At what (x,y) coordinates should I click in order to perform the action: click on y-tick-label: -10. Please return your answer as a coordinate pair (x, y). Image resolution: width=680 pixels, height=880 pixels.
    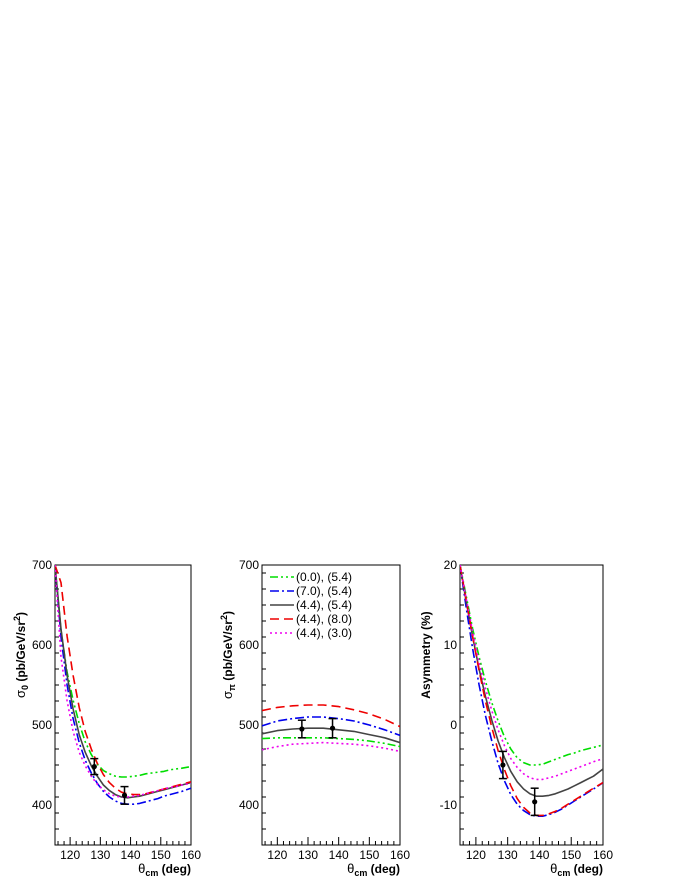
    Looking at the image, I should click on (449, 805).